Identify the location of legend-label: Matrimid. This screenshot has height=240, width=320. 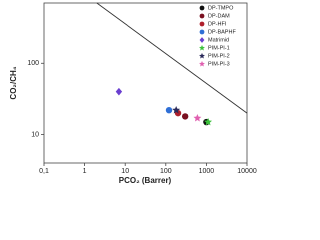
(218, 40).